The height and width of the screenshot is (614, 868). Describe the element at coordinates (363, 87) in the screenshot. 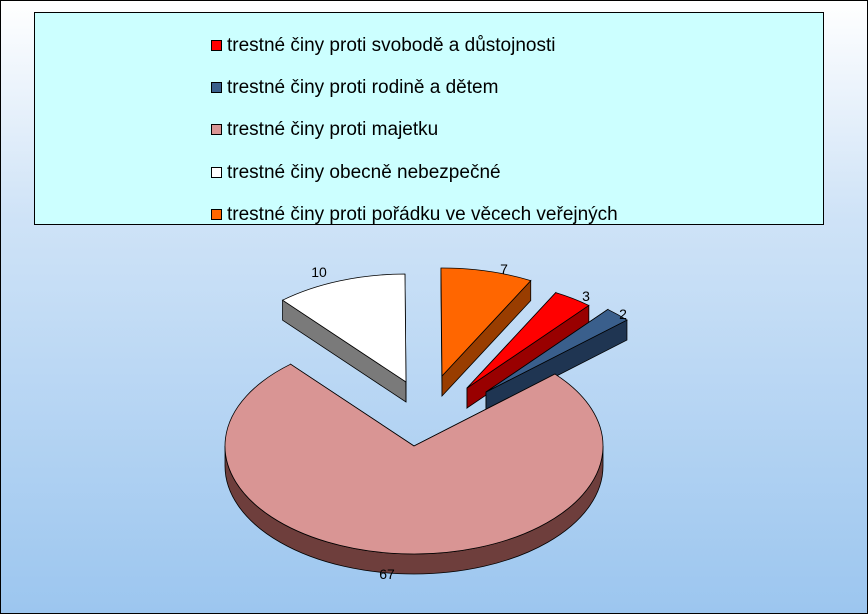

I see `legend-label-rodina: trestné činy proti rodině a dětem` at that location.